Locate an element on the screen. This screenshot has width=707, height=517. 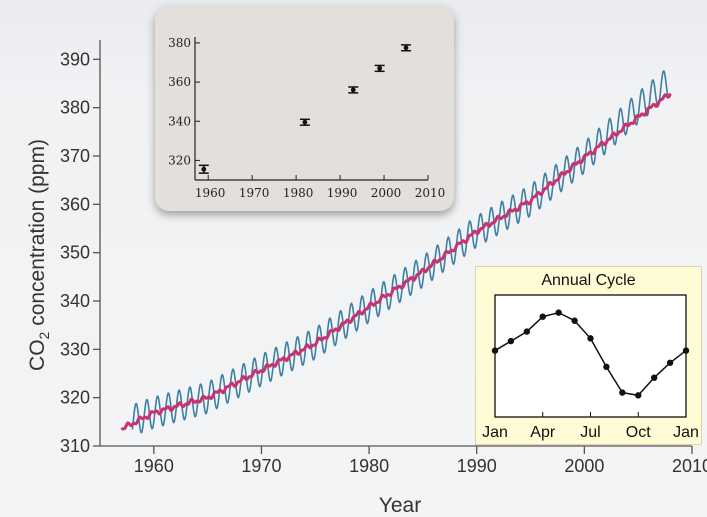
x-tick-label: 1990 is located at coordinates (477, 466).